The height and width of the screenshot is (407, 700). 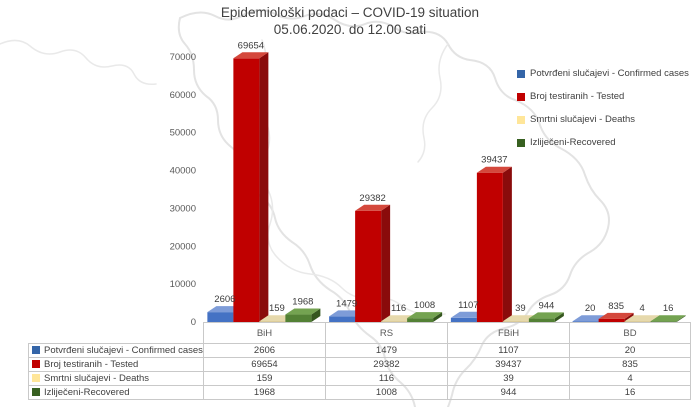 What do you see at coordinates (116, 392) in the screenshot?
I see `table-row-label: Izliječeni-Recovered` at bounding box center [116, 392].